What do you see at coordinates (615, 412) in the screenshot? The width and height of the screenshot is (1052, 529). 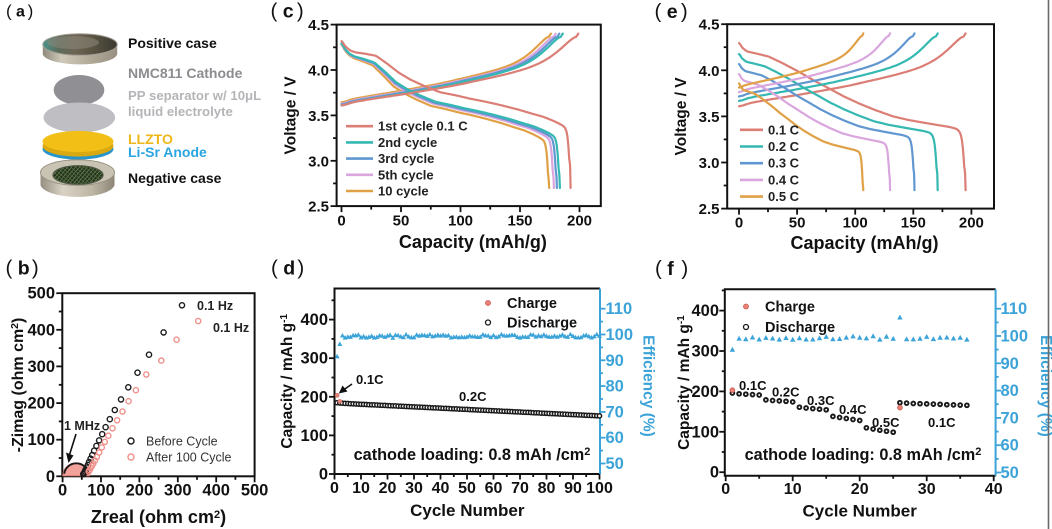 I see `svg-text: 70` at bounding box center [615, 412].